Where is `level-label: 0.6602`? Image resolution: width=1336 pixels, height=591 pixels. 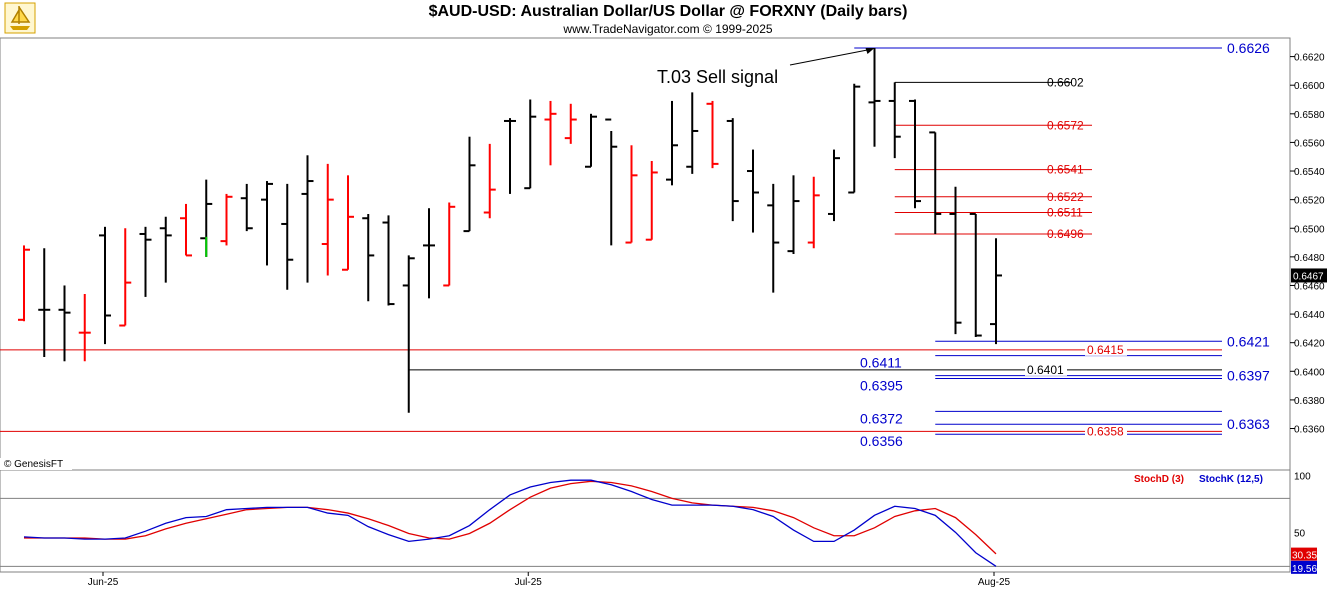 level-label: 0.6602 is located at coordinates (1065, 82).